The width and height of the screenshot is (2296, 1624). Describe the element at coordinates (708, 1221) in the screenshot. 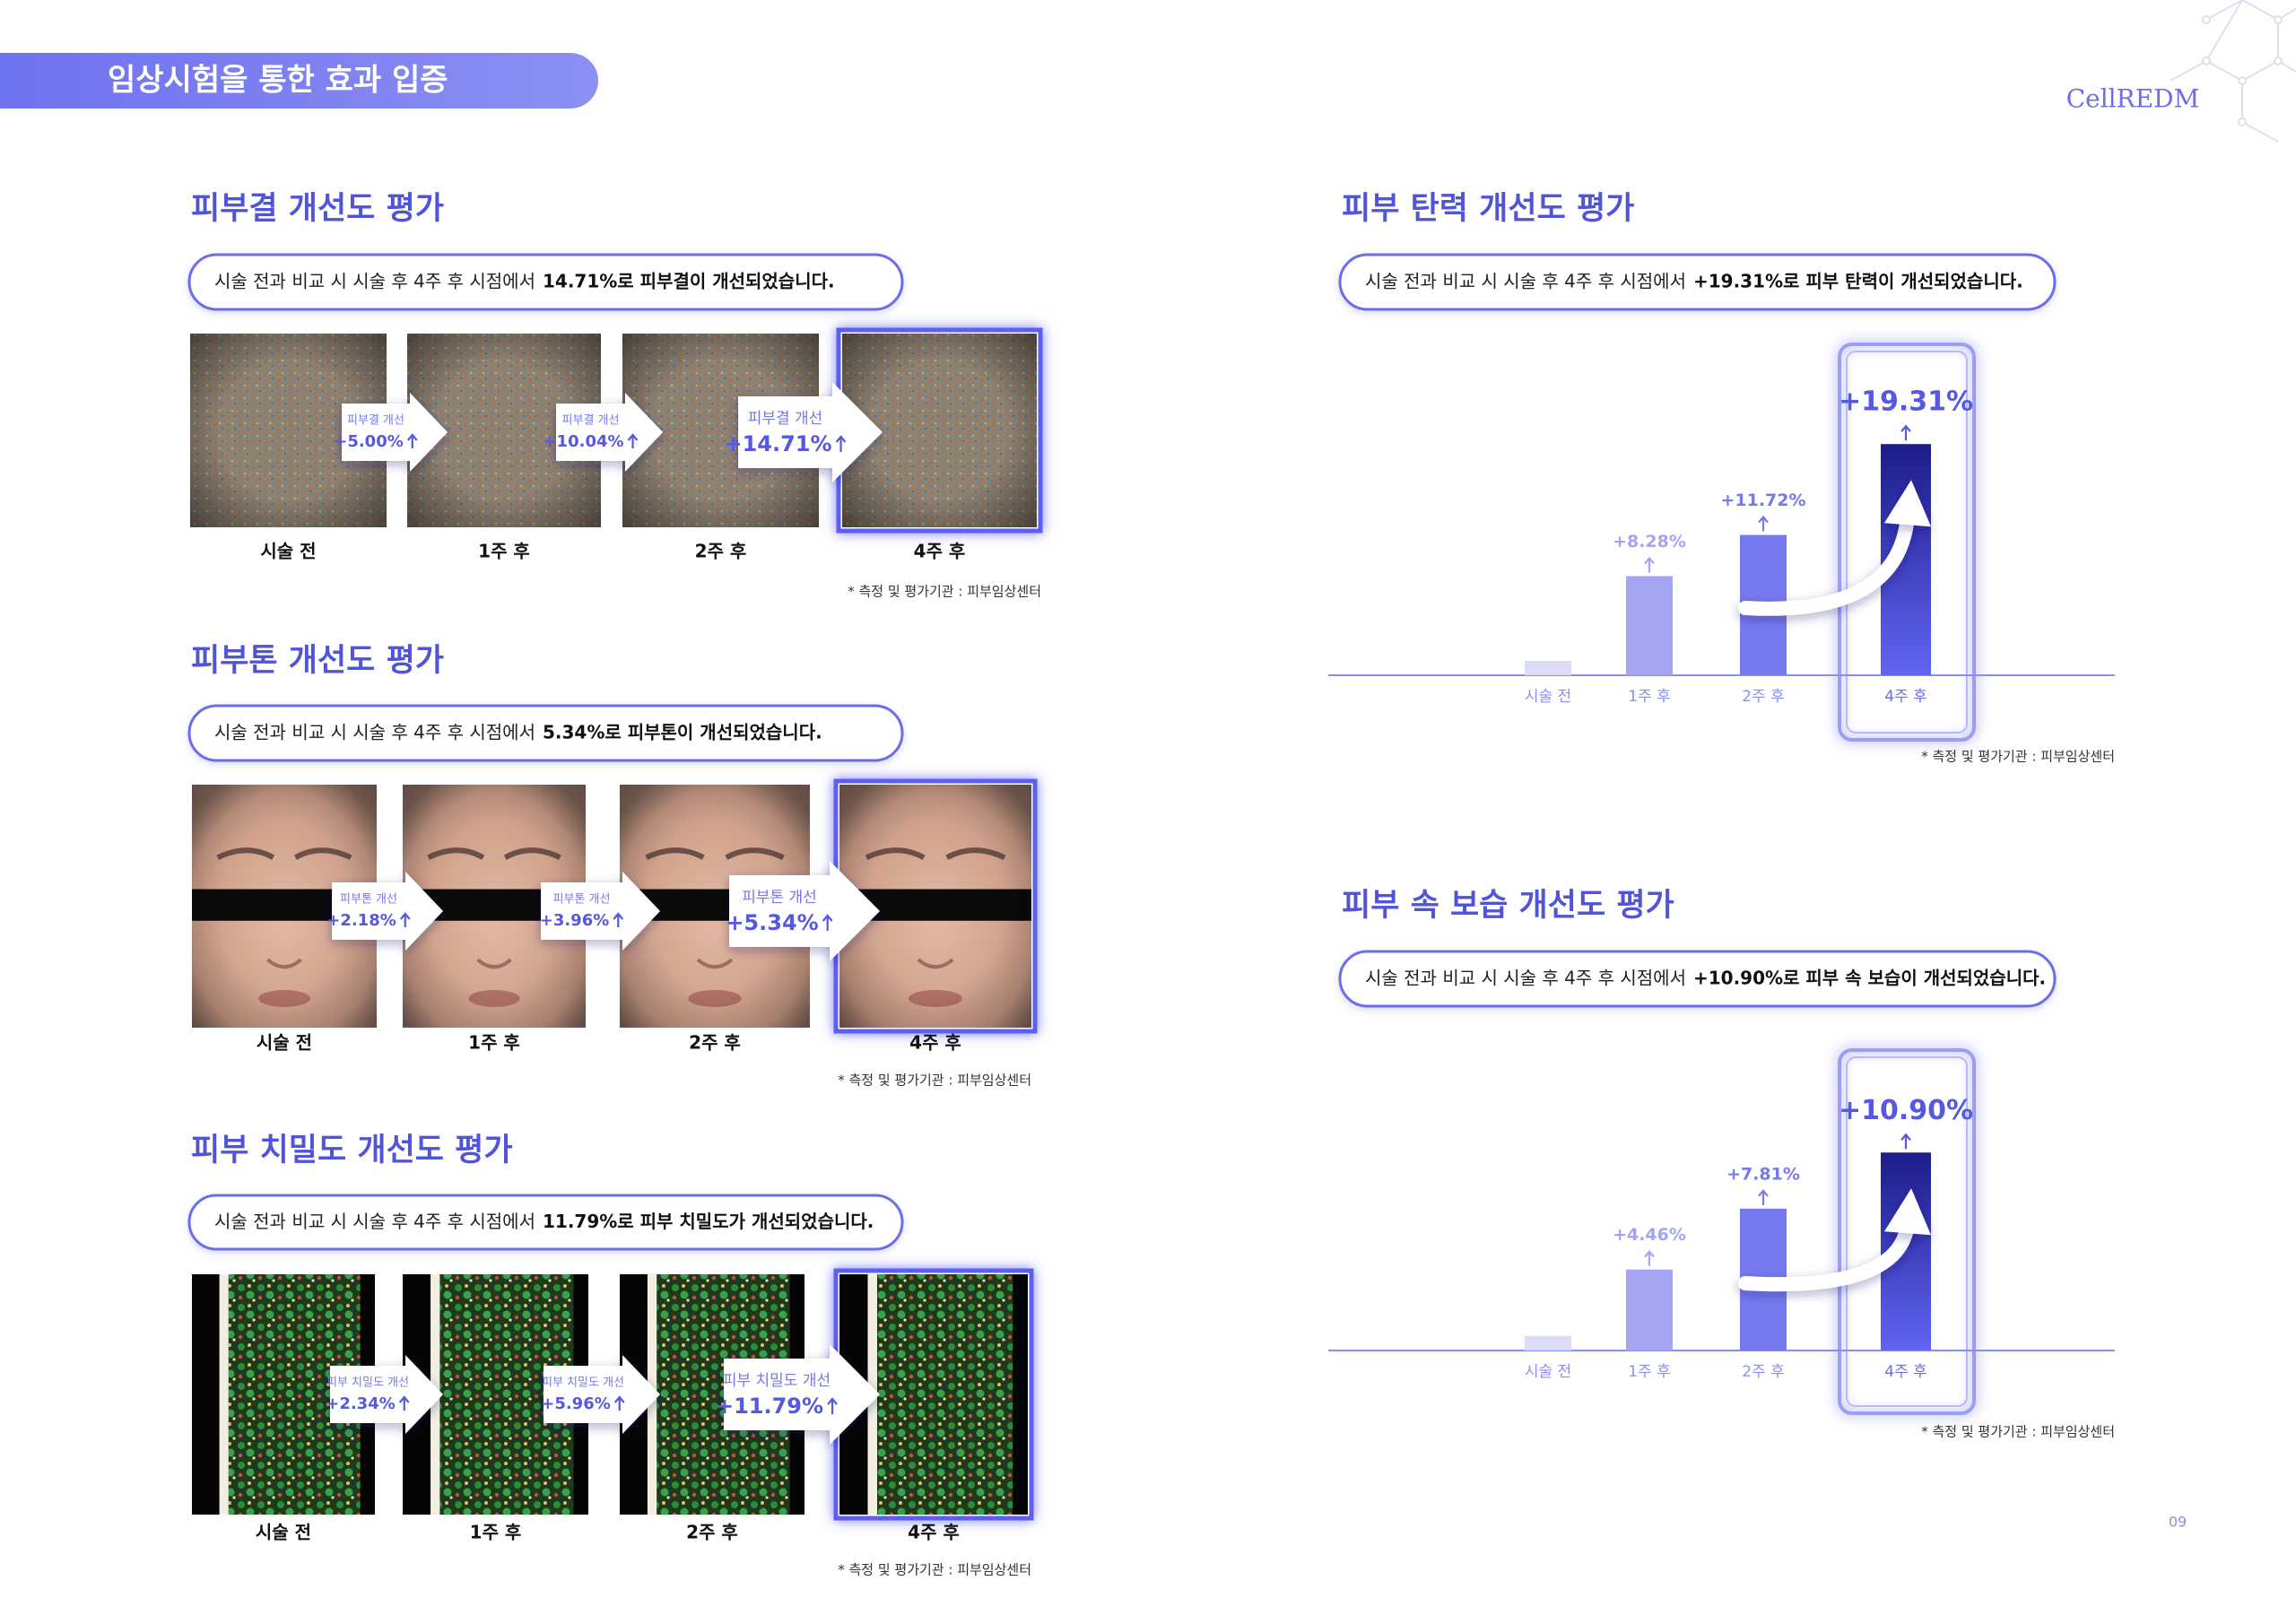

I see `description-highlight: 11.79%로 피부 치밀도가 개선되었습니다.` at that location.